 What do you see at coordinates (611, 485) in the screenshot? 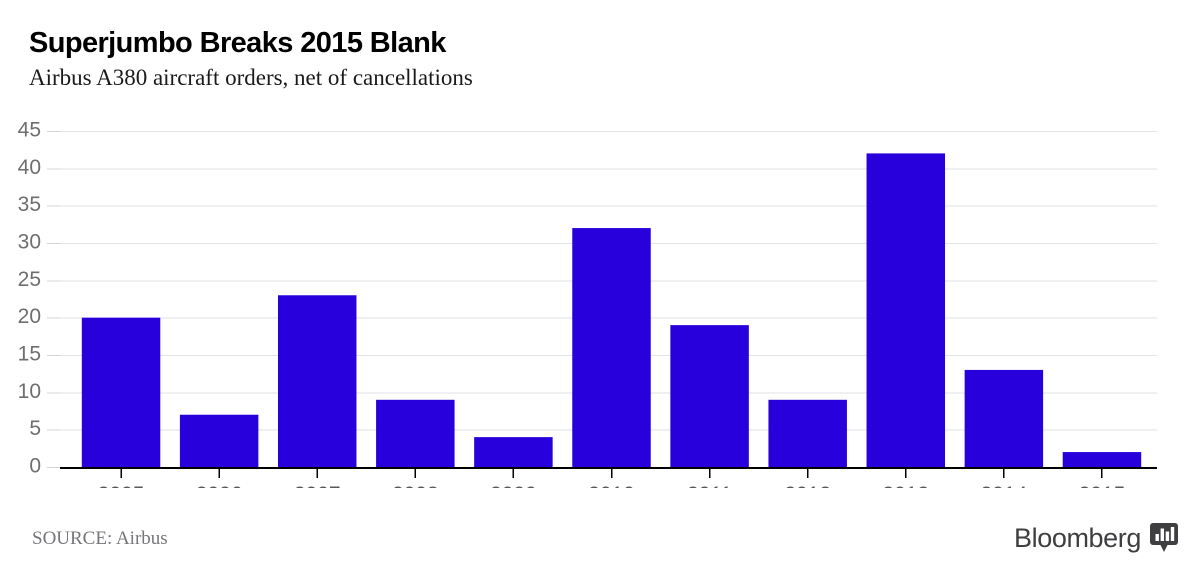
I see `x-axis-label: 2010` at bounding box center [611, 485].